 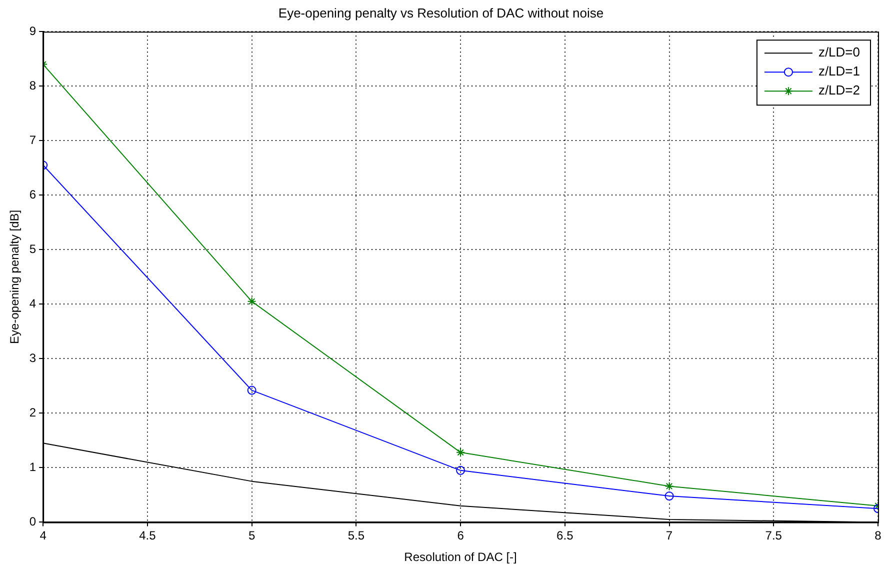 I want to click on x-tick-label: 8, so click(x=878, y=535).